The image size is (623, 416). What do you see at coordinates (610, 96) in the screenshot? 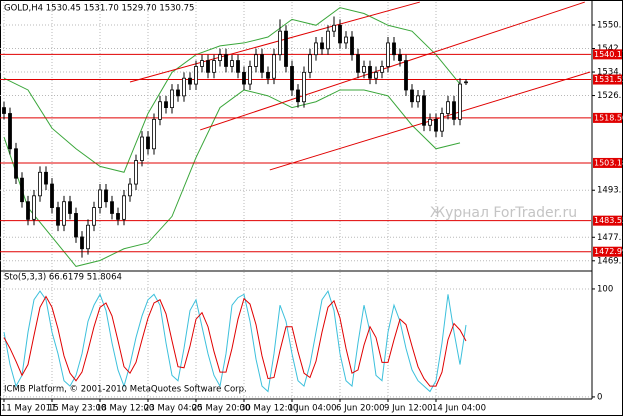
I see `y-tick-label: 1526.10` at bounding box center [610, 96].